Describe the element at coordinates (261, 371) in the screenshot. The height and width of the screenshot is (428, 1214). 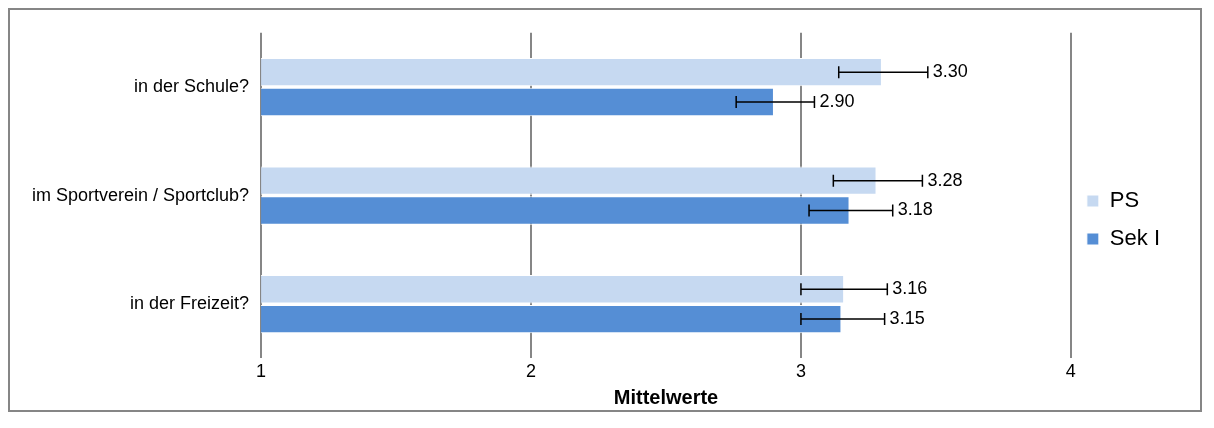
I see `x-tick-label: 1` at that location.